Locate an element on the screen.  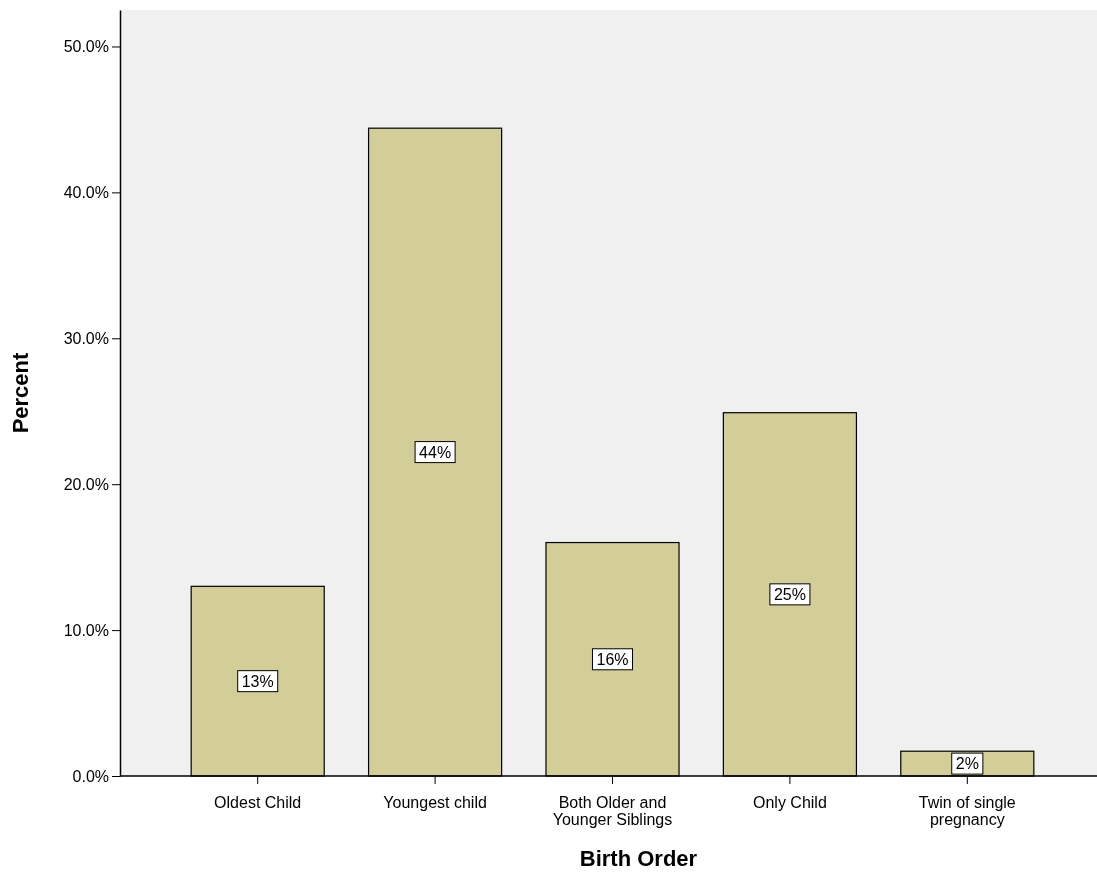
x-tick-label: Only Child is located at coordinates (789, 802).